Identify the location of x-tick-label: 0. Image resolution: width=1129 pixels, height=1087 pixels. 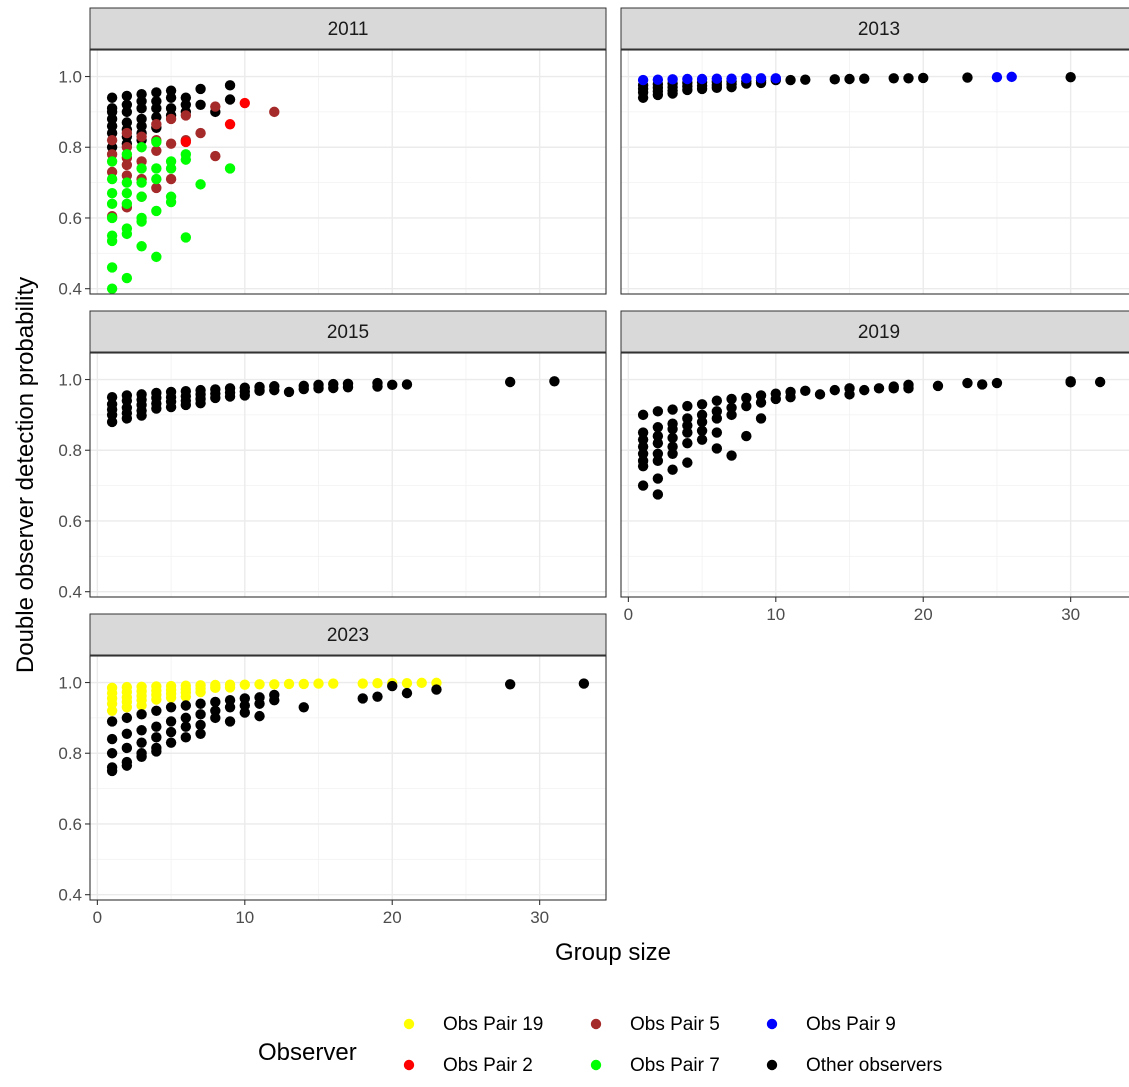
(628, 614).